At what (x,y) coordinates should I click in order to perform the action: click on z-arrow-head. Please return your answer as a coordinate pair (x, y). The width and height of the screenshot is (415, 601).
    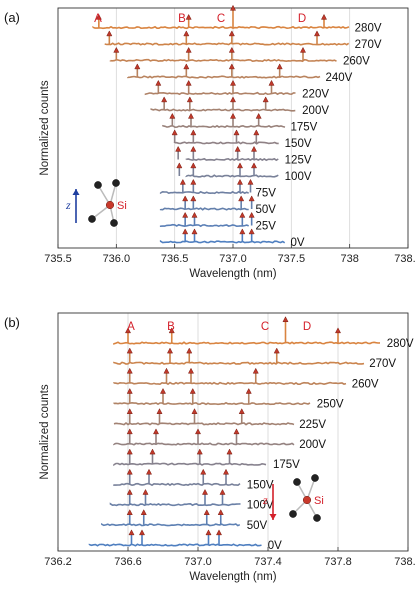
    Looking at the image, I should click on (273, 517).